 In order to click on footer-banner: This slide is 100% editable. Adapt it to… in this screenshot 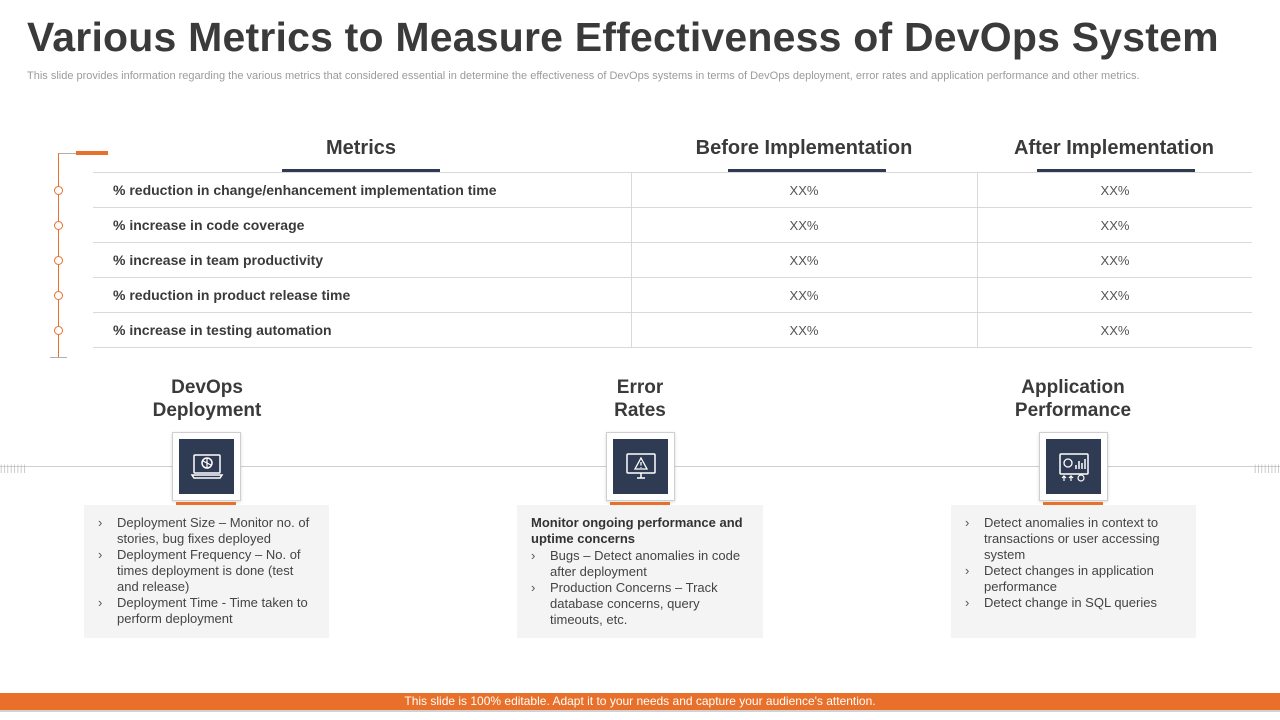, I will do `click(640, 701)`.